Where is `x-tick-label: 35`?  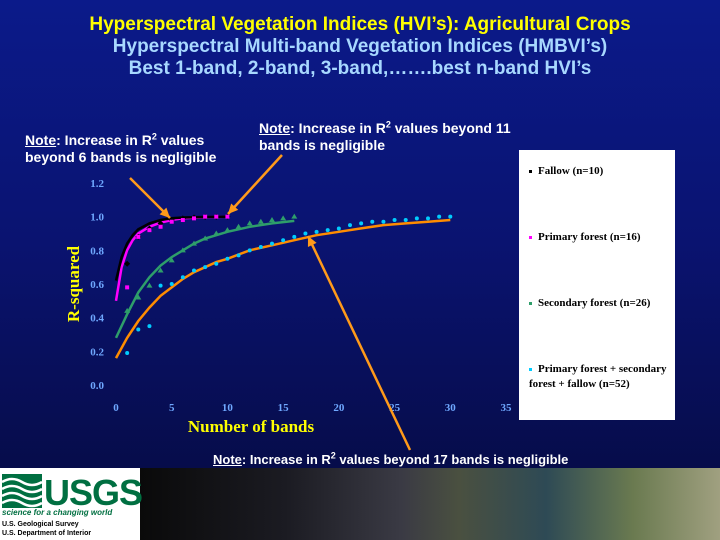 x-tick-label: 35 is located at coordinates (507, 408).